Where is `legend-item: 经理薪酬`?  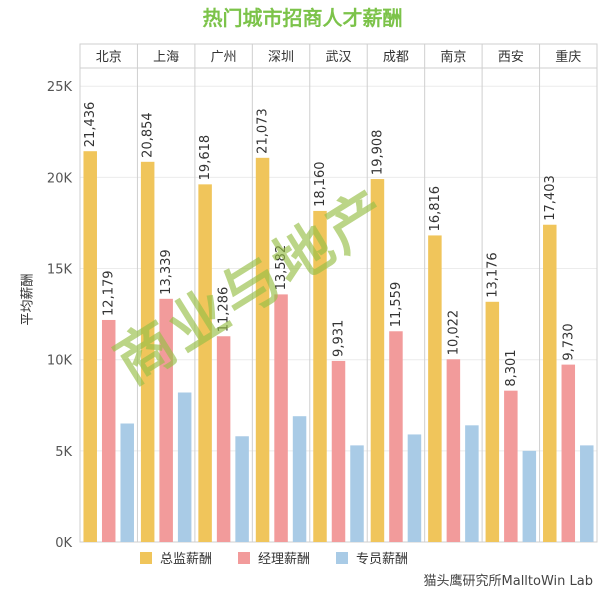 legend-item: 经理薪酬 is located at coordinates (274, 557).